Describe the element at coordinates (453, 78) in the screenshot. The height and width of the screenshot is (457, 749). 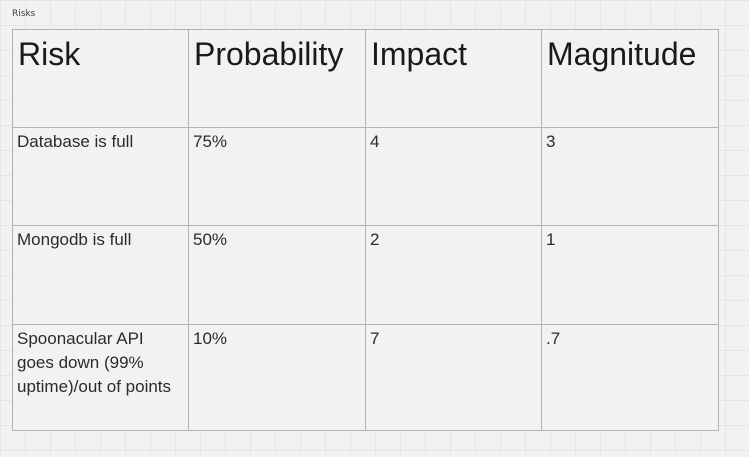
I see `header-cell-impact: Impact` at that location.